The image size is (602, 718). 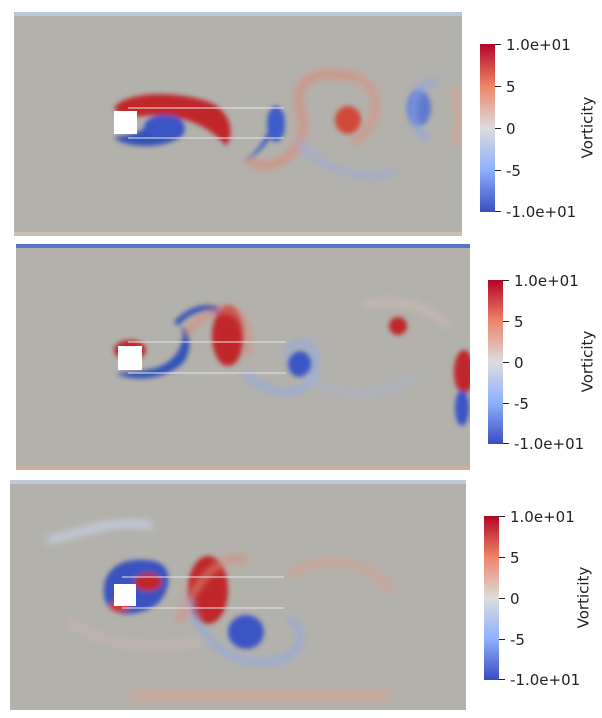 What do you see at coordinates (521, 404) in the screenshot?
I see `colorbar-2-tick-neg5: -5` at bounding box center [521, 404].